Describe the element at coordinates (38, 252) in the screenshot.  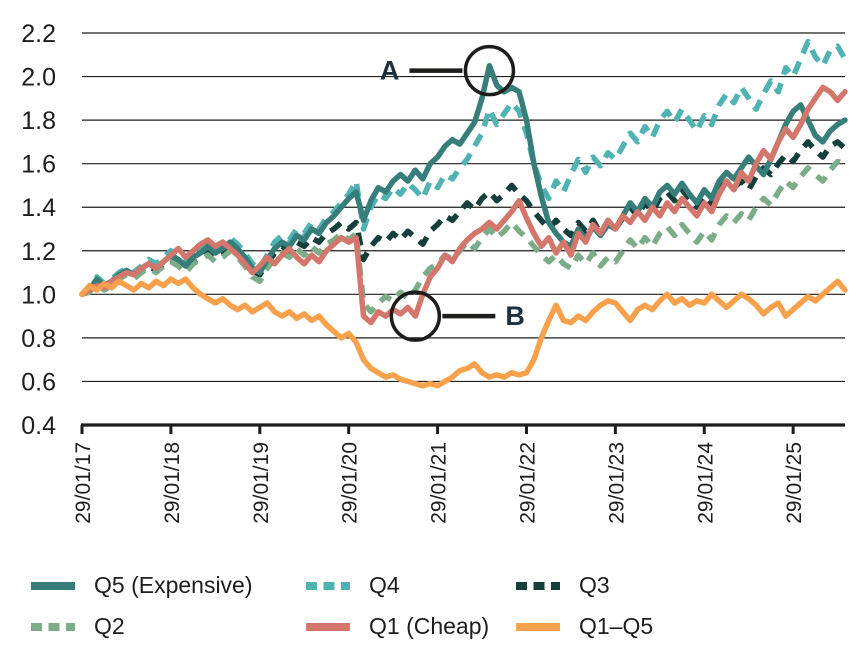
I see `y-tick-label: 1.2` at that location.